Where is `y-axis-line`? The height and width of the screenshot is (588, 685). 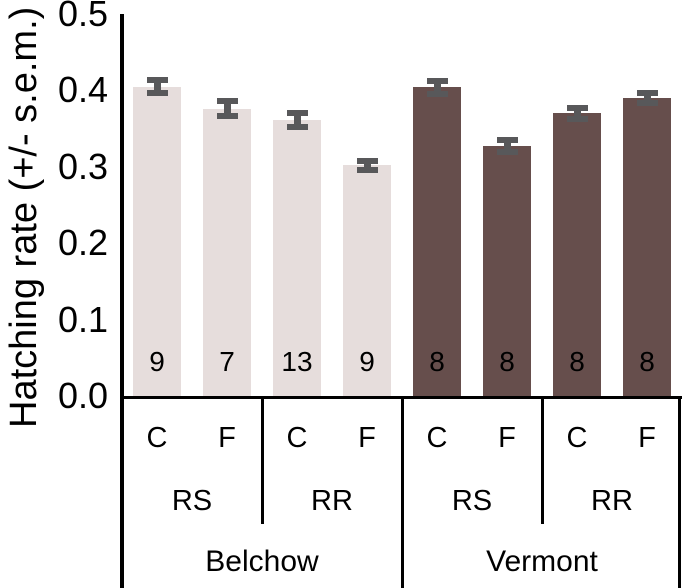 y-axis-line is located at coordinates (122, 301).